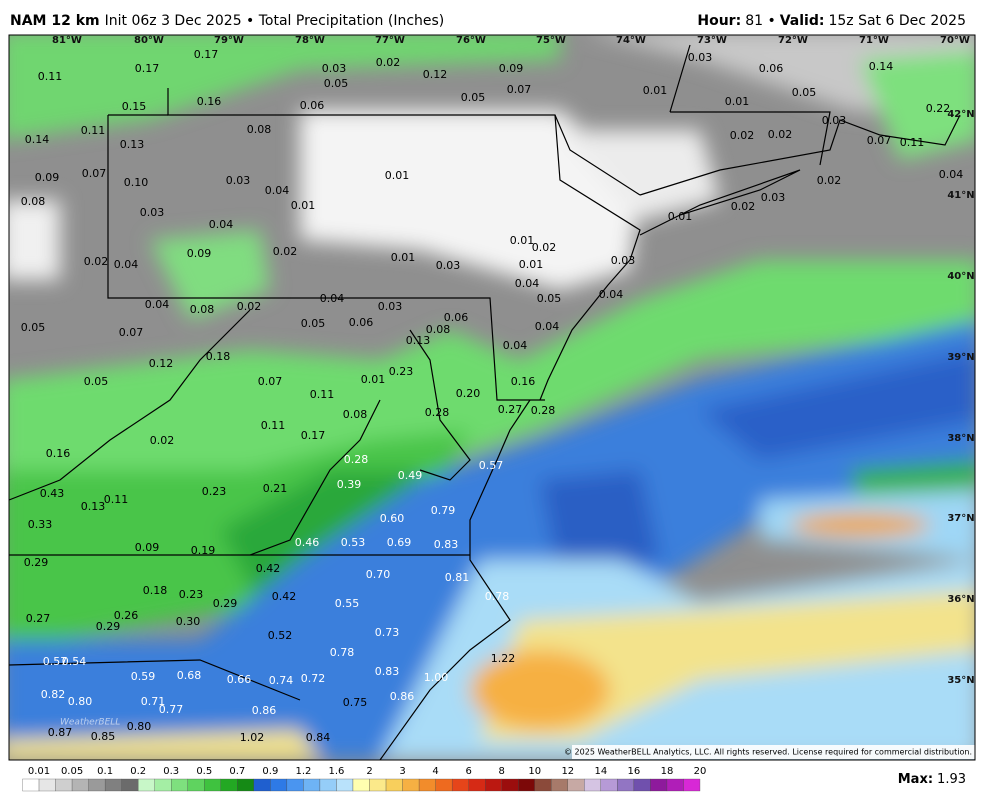  I want to click on header-right: Hour: 81 • Valid: 15z Sat 6 Dec 2025, so click(831, 21).